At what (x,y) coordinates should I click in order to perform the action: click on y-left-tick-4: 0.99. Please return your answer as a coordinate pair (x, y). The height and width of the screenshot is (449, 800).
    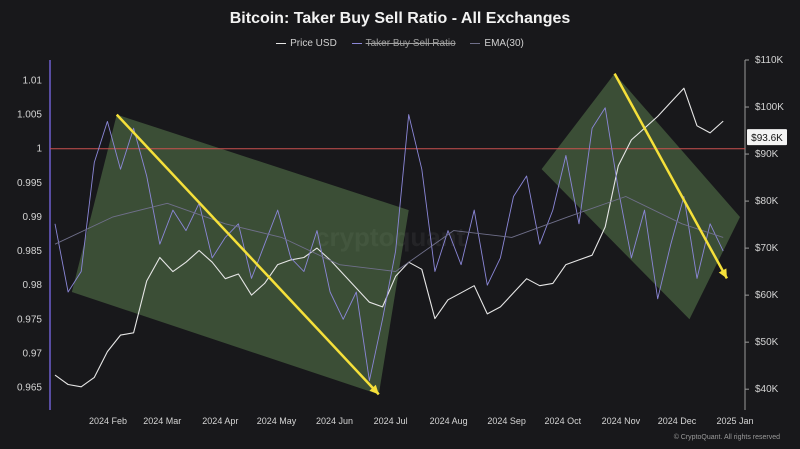
    Looking at the image, I should click on (33, 217).